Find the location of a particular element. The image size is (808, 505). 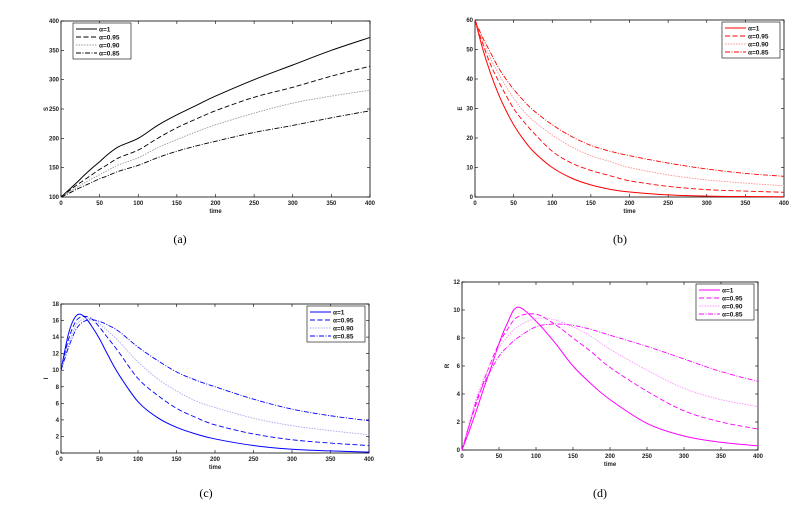

y-tick-label: 20 is located at coordinates (469, 139).